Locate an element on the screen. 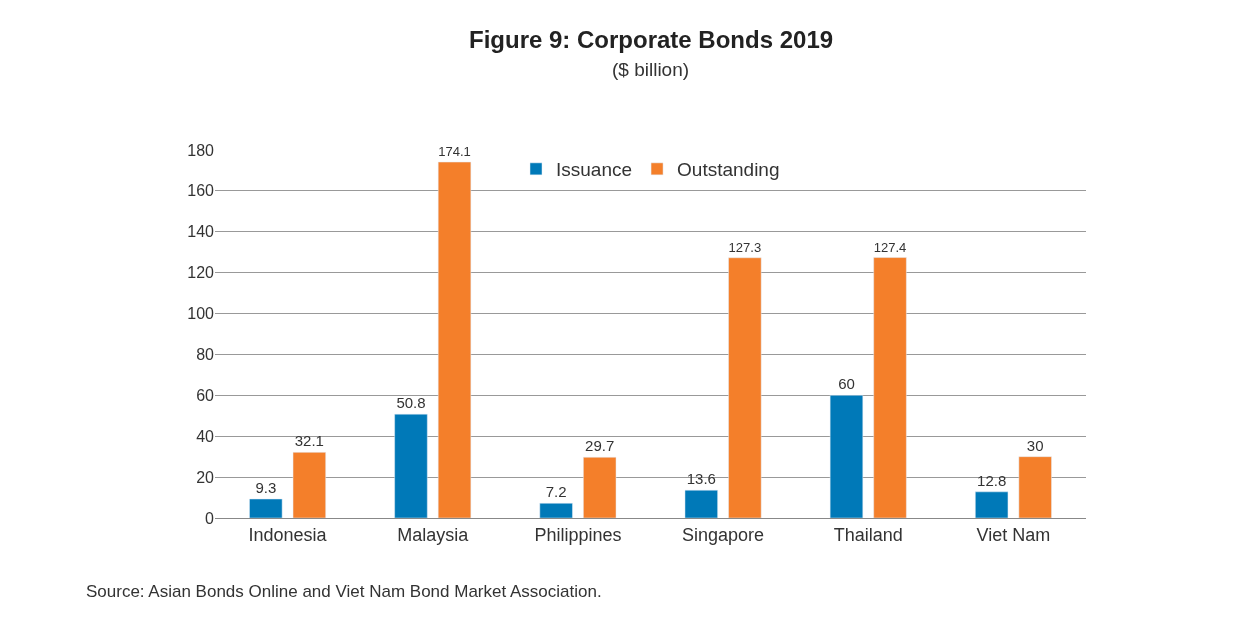  y-tick-label: 120 is located at coordinates (201, 273).